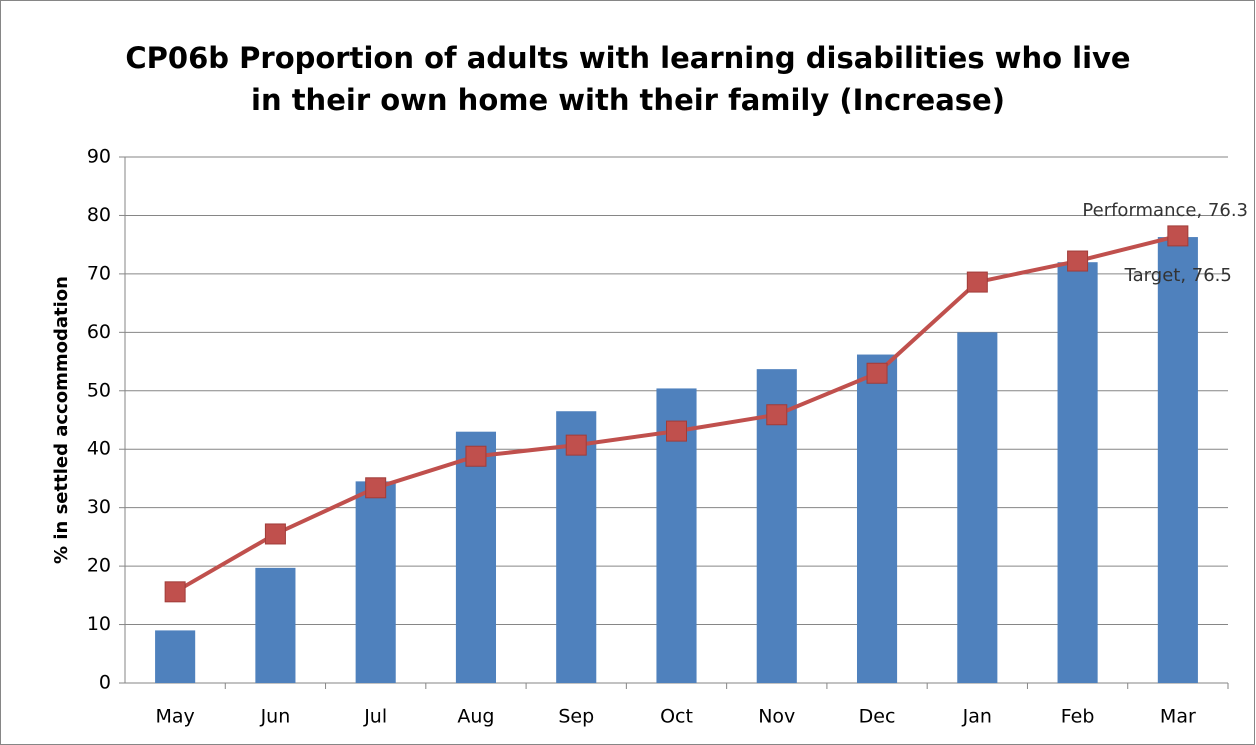 The height and width of the screenshot is (745, 1256). Describe the element at coordinates (61, 420) in the screenshot. I see `y-axis-title: % in settled accommodation` at that location.